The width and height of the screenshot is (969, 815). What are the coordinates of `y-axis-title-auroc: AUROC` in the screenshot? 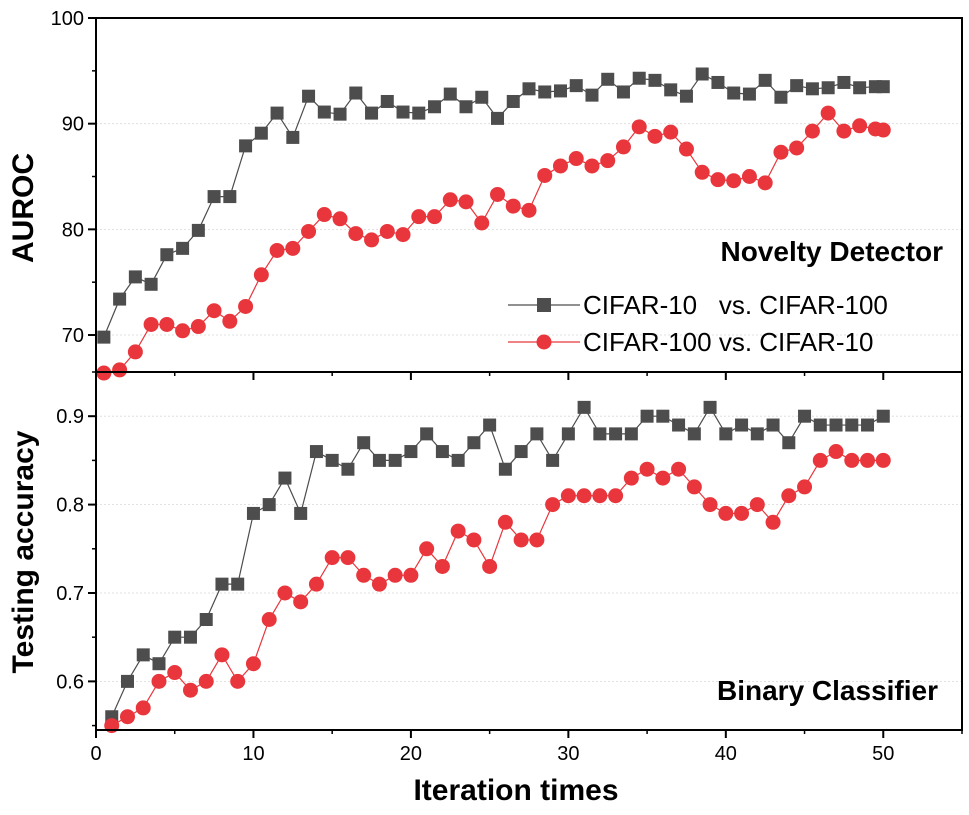 It's located at (23, 208).